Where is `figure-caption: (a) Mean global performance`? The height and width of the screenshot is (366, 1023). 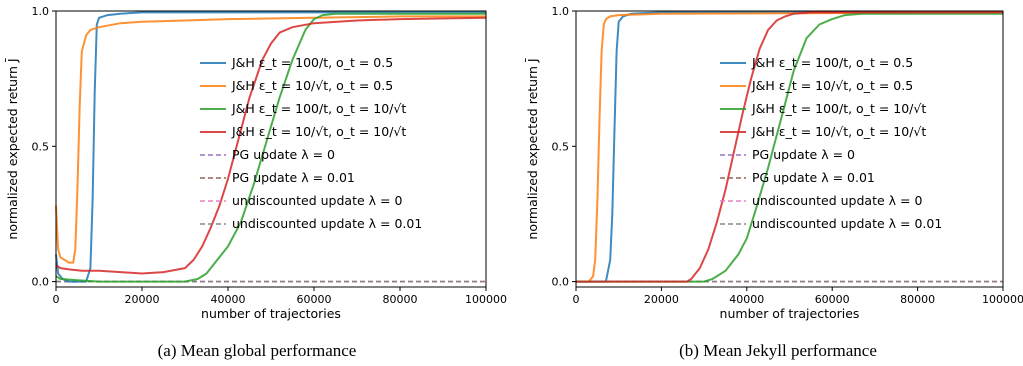
figure-caption: (a) Mean global performance is located at coordinates (257, 350).